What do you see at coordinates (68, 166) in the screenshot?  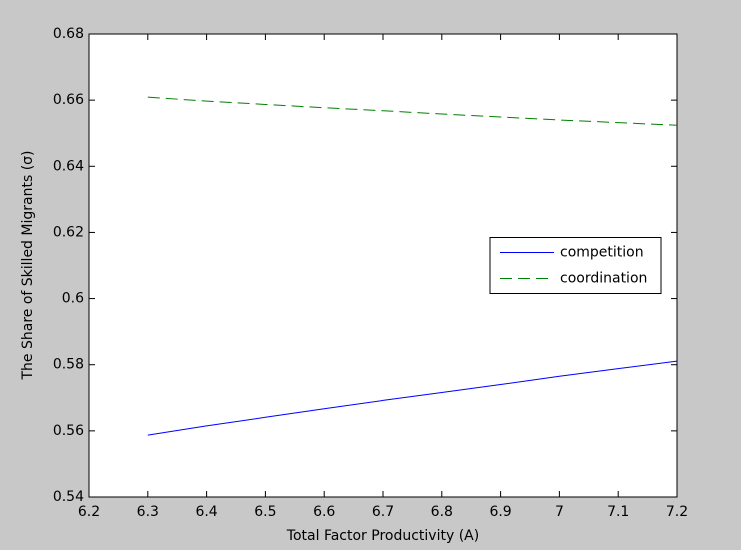 I see `y-tick-label: 0.64` at bounding box center [68, 166].